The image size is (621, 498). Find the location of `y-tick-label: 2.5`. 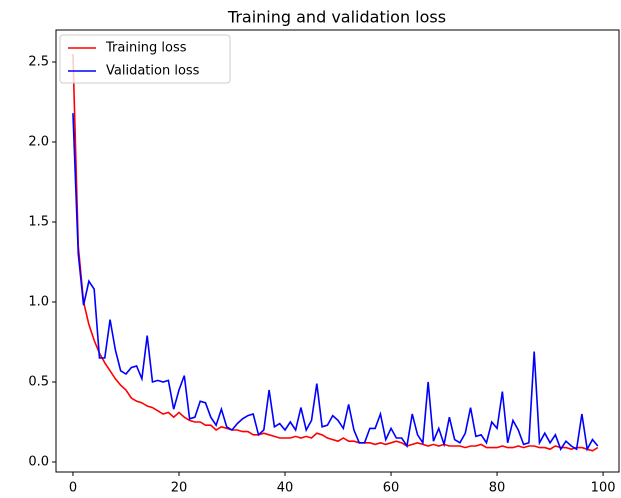

y-tick-label: 2.5 is located at coordinates (38, 62).